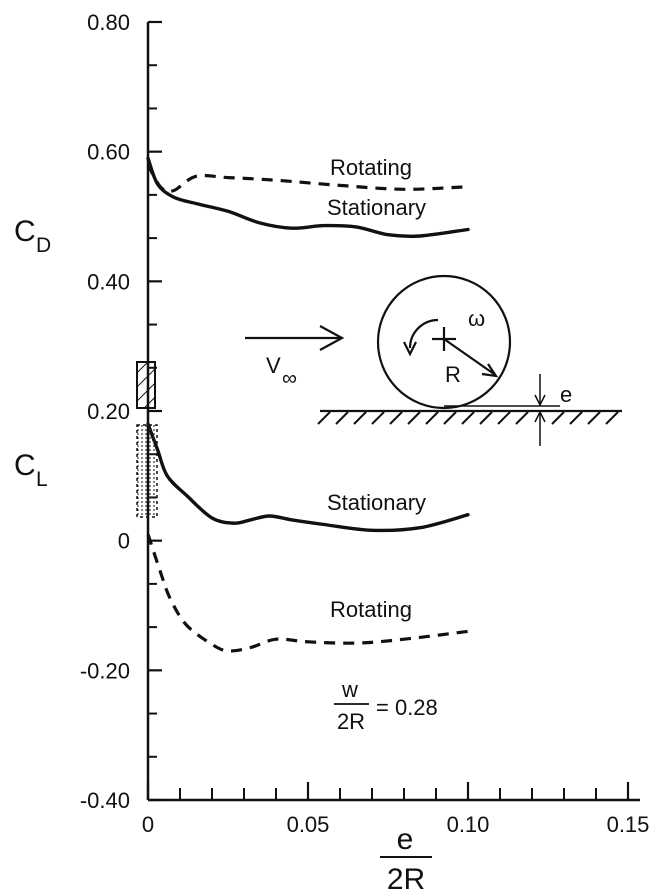  What do you see at coordinates (308, 178) in the screenshot?
I see `series-cd-rotating` at bounding box center [308, 178].